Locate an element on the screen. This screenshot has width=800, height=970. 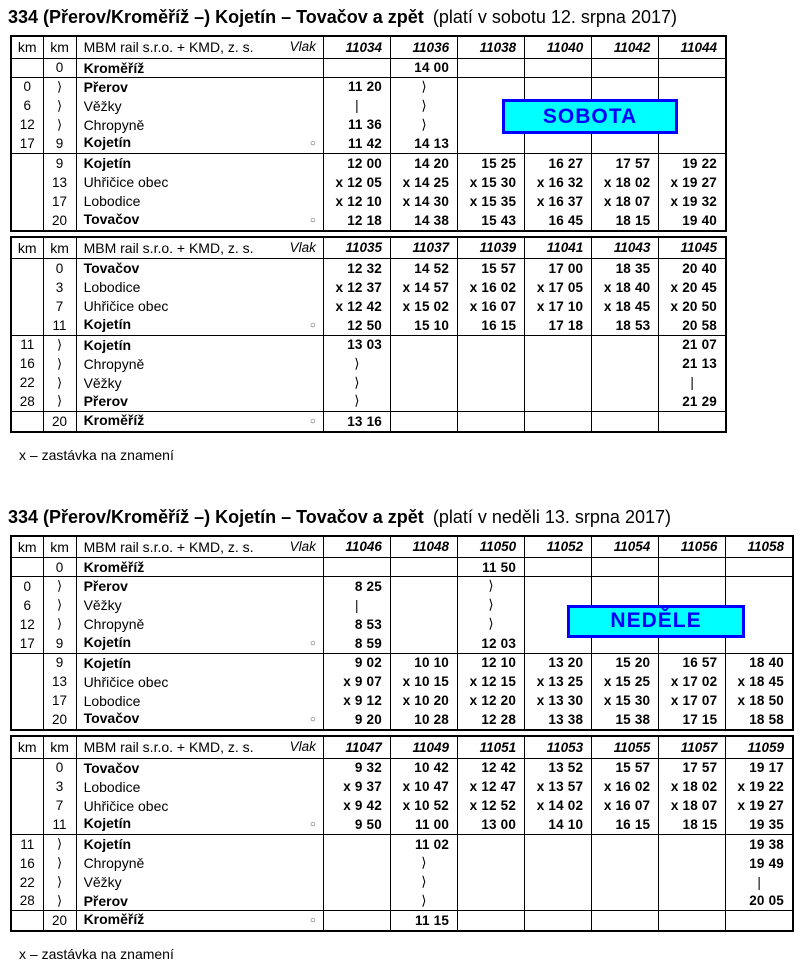
km-cell: 6 is located at coordinates (27, 105).